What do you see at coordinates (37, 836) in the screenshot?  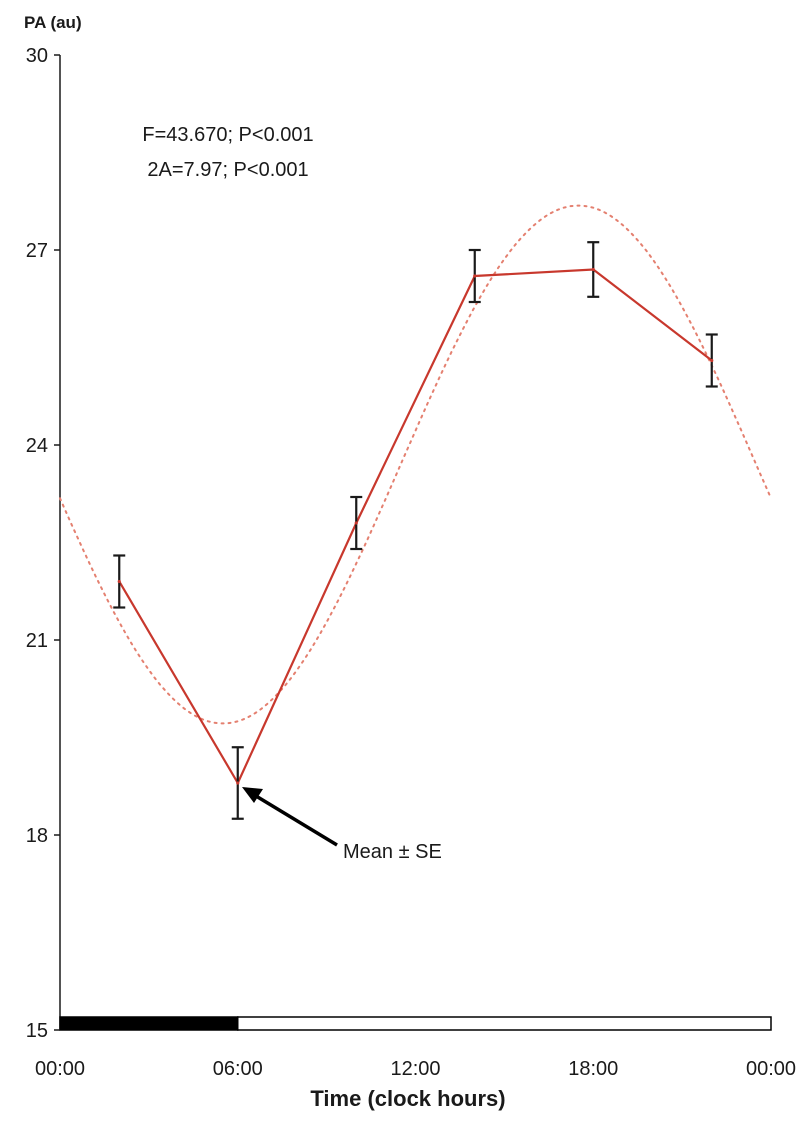 I see `y-tick-label: 18` at bounding box center [37, 836].